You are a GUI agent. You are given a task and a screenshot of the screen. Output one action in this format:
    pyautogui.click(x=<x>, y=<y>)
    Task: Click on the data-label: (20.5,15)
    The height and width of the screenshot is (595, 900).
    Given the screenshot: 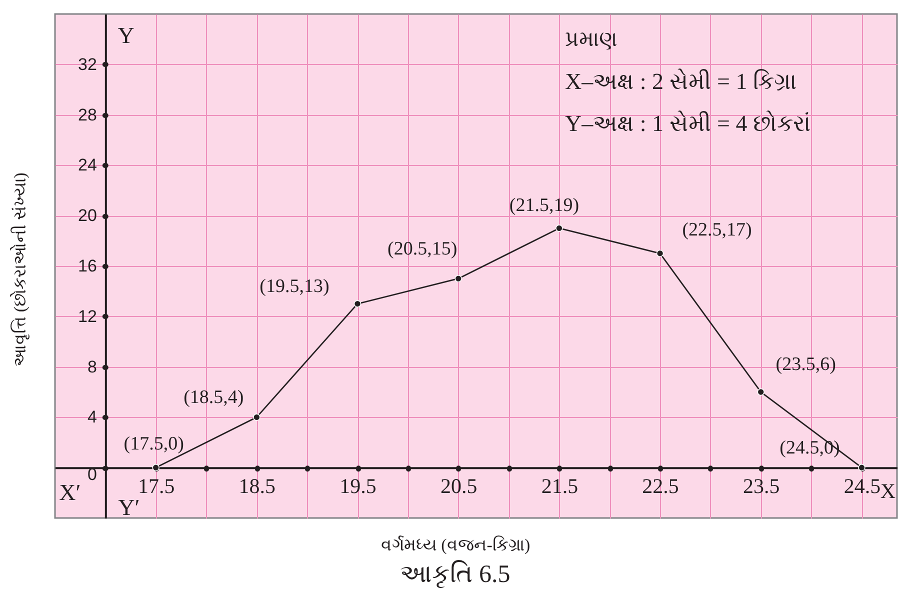 What is the action you would take?
    pyautogui.click(x=423, y=249)
    